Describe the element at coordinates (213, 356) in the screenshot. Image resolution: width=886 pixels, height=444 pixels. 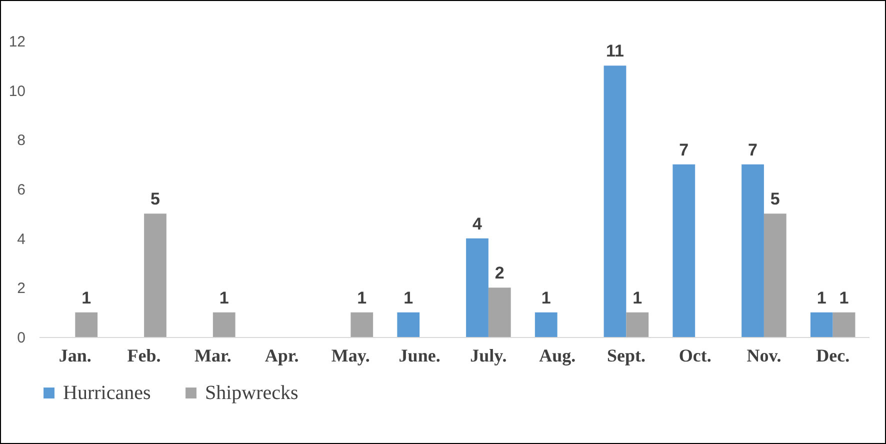
I see `x-tick-label: Mar.` at that location.